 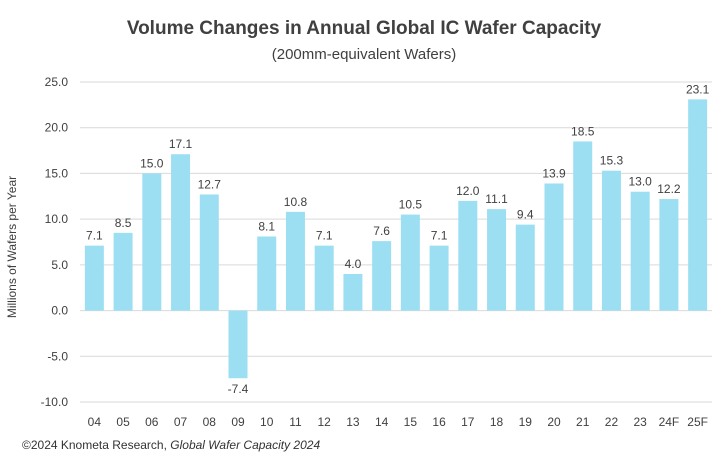 What do you see at coordinates (364, 54) in the screenshot?
I see `chart-subtitle: (200mm-equivalent Wafers)` at bounding box center [364, 54].